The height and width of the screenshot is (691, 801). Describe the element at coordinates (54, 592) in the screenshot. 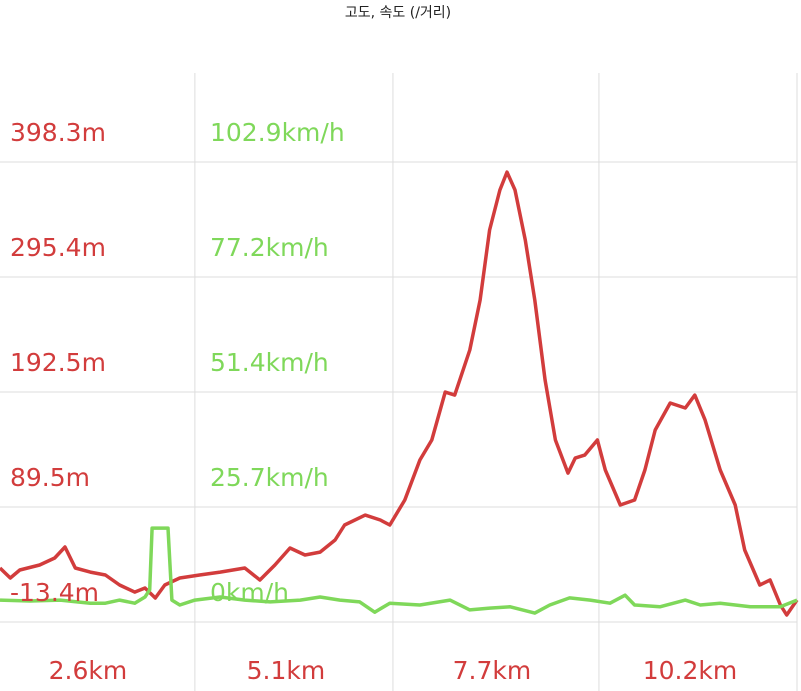

I see `y-tick-label: -13.4m` at that location.